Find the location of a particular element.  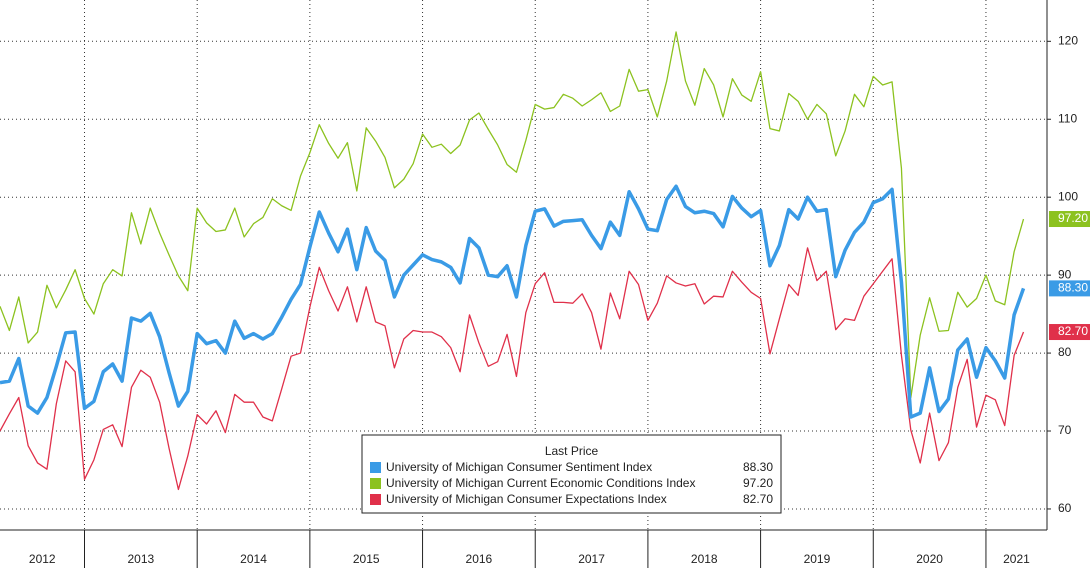

x-tick-label: 2013 is located at coordinates (140, 559).